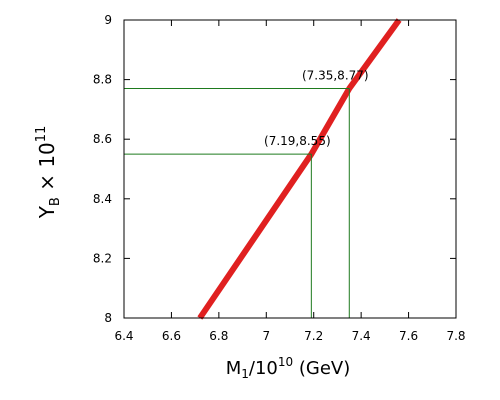 This screenshot has height=400, width=500. What do you see at coordinates (108, 318) in the screenshot?
I see `y-tick-label: 8` at bounding box center [108, 318].